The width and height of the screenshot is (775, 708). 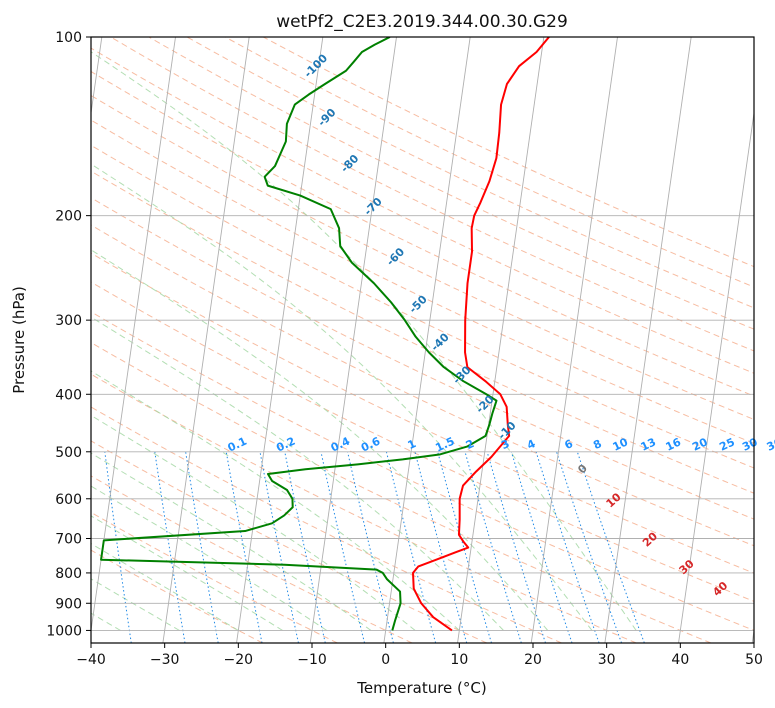 What do you see at coordinates (754, 660) in the screenshot?
I see `x-tick-label: 50` at bounding box center [754, 660].